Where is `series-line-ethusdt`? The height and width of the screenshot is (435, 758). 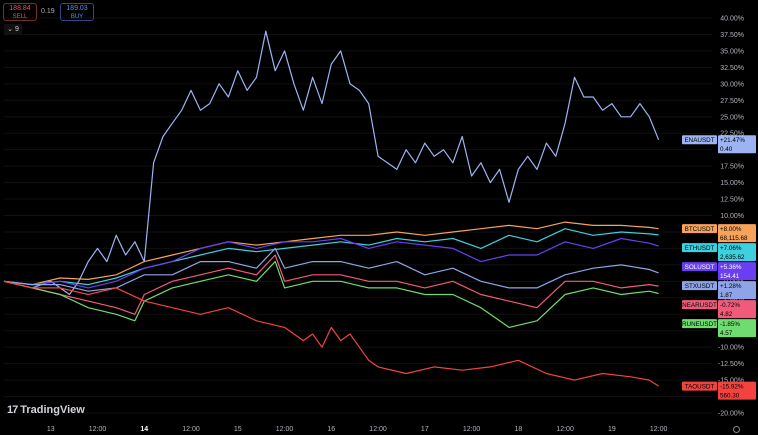
series-line-ethusdt is located at coordinates (331, 257).